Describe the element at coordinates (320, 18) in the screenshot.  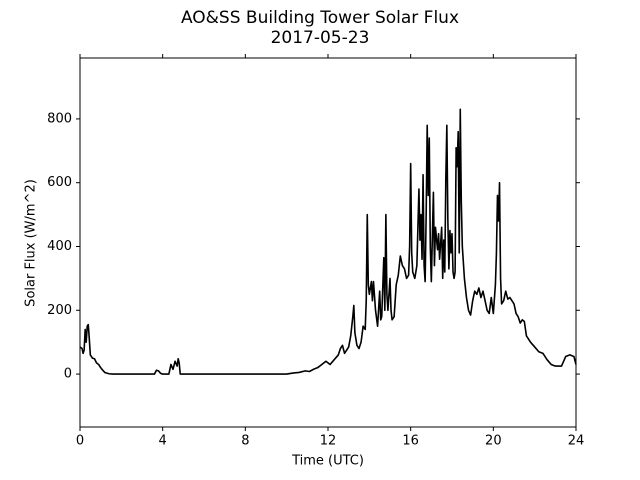
I see `chart-title: AO&SS Building Tower Solar Flux` at that location.